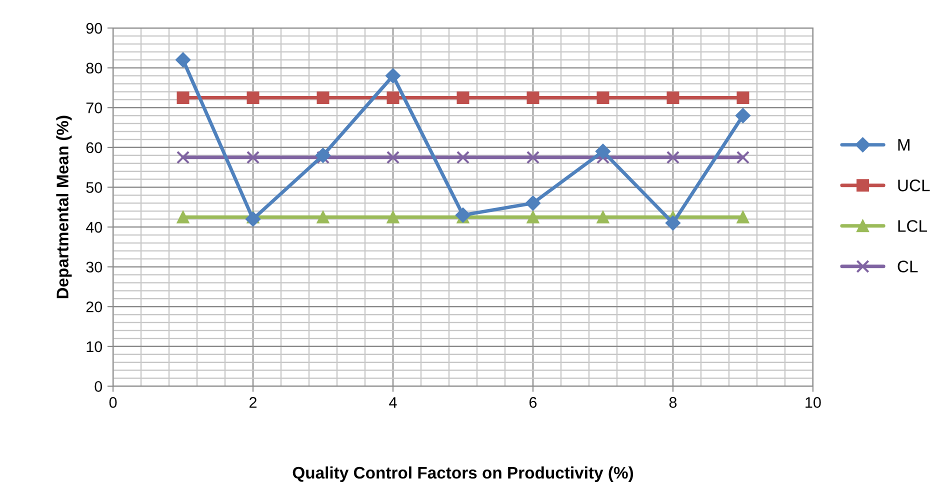 The height and width of the screenshot is (492, 942). Describe the element at coordinates (904, 145) in the screenshot. I see `legend-label: M` at that location.